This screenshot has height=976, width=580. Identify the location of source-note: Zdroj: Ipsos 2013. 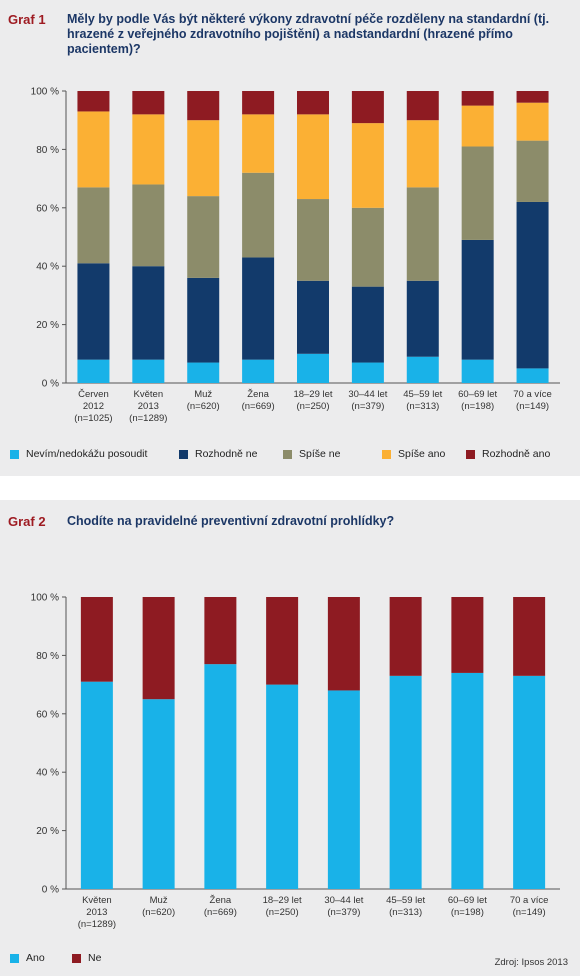
(531, 962).